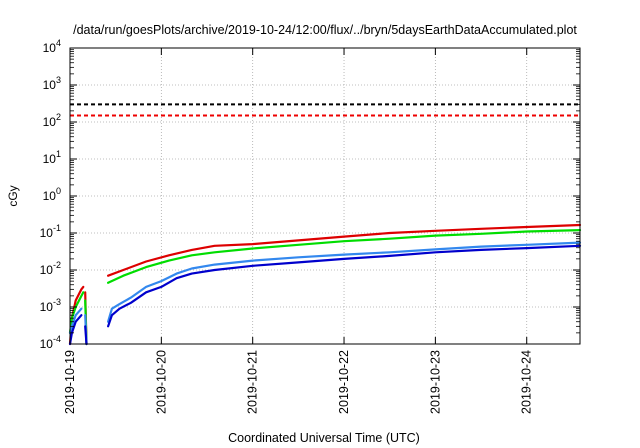 The image size is (640, 448). I want to click on y-tick-exponent: -3, so click(57, 302).